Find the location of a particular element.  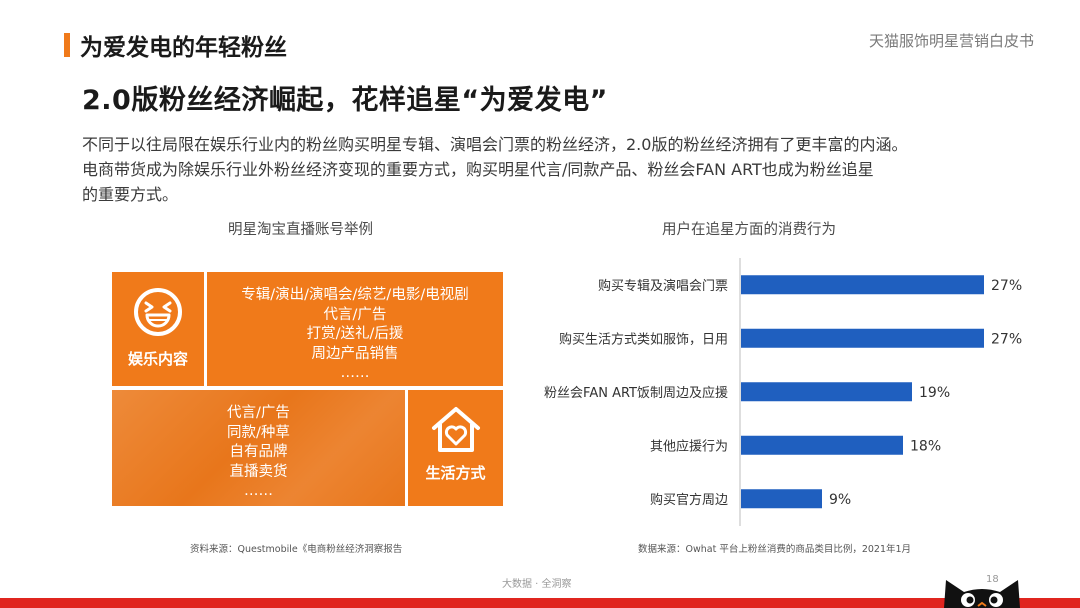

list-item: 自有品牌 is located at coordinates (258, 452).